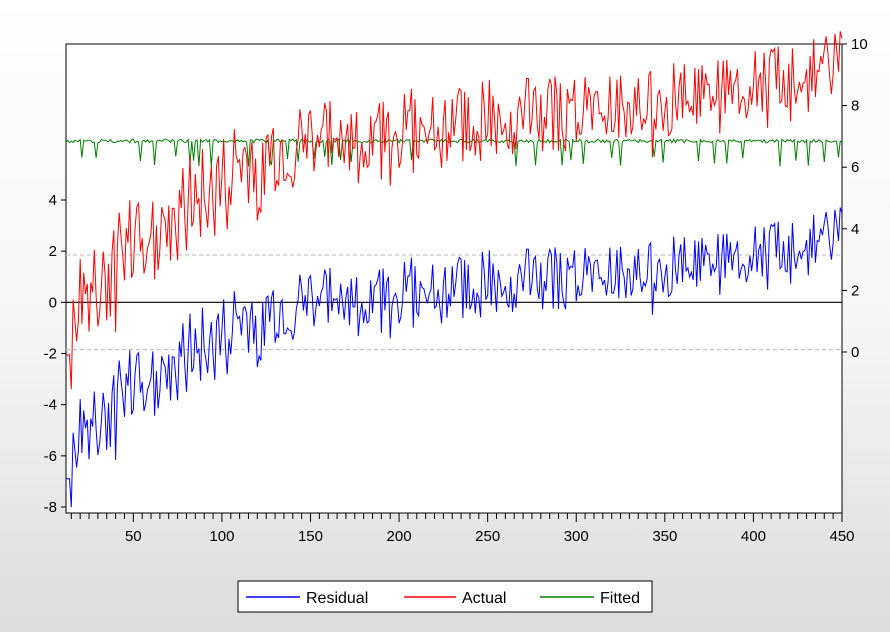  I want to click on left-axis-tick-label: -4, so click(50, 405).